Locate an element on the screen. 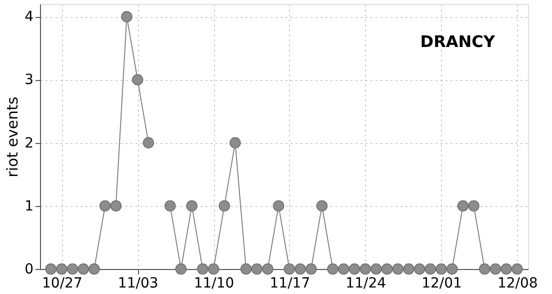 This screenshot has height=294, width=552. y-axis-title: riot events is located at coordinates (13, 137).